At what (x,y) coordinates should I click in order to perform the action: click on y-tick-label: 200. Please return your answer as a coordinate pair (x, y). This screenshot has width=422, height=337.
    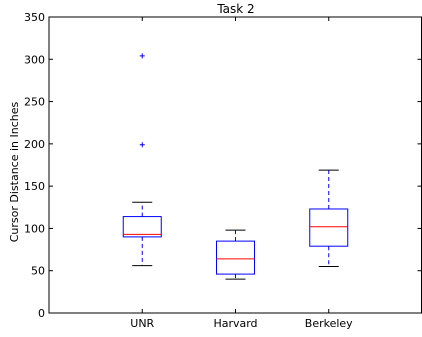
    Looking at the image, I should click on (34, 144).